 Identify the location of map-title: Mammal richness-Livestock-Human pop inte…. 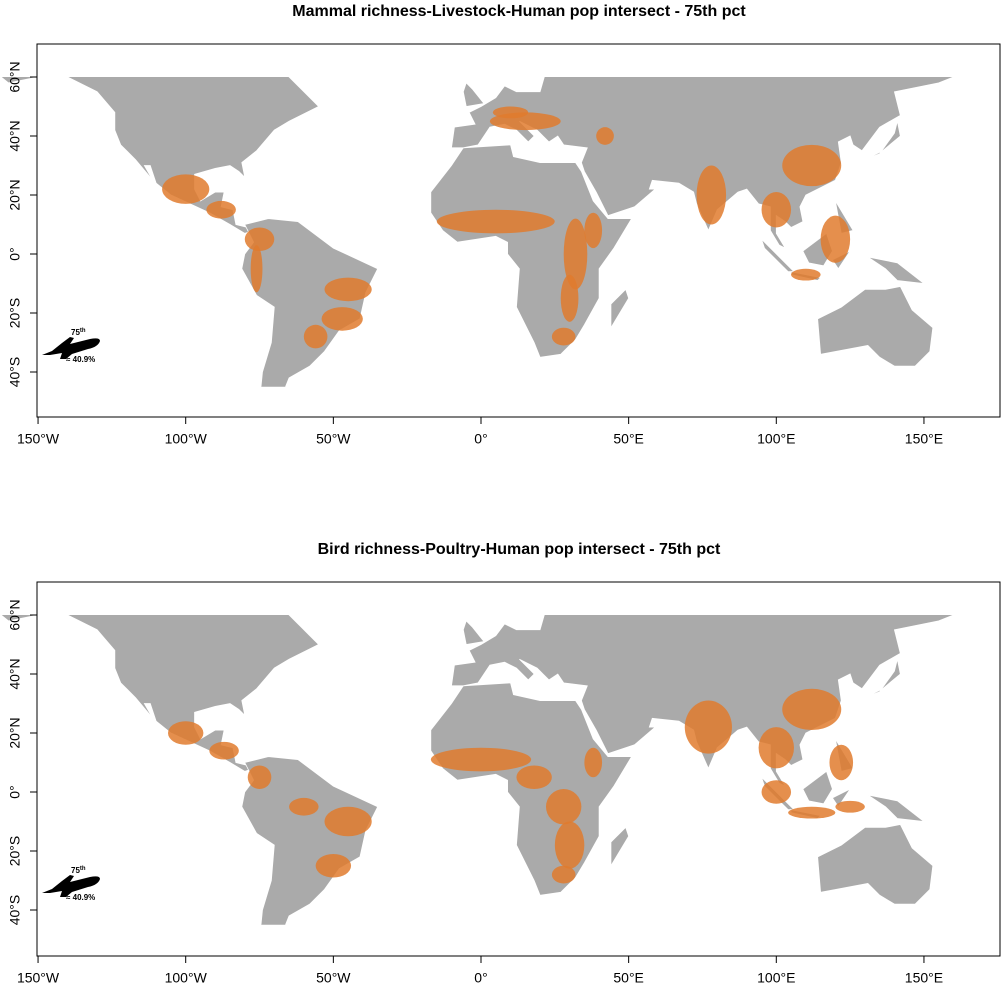
(519, 11).